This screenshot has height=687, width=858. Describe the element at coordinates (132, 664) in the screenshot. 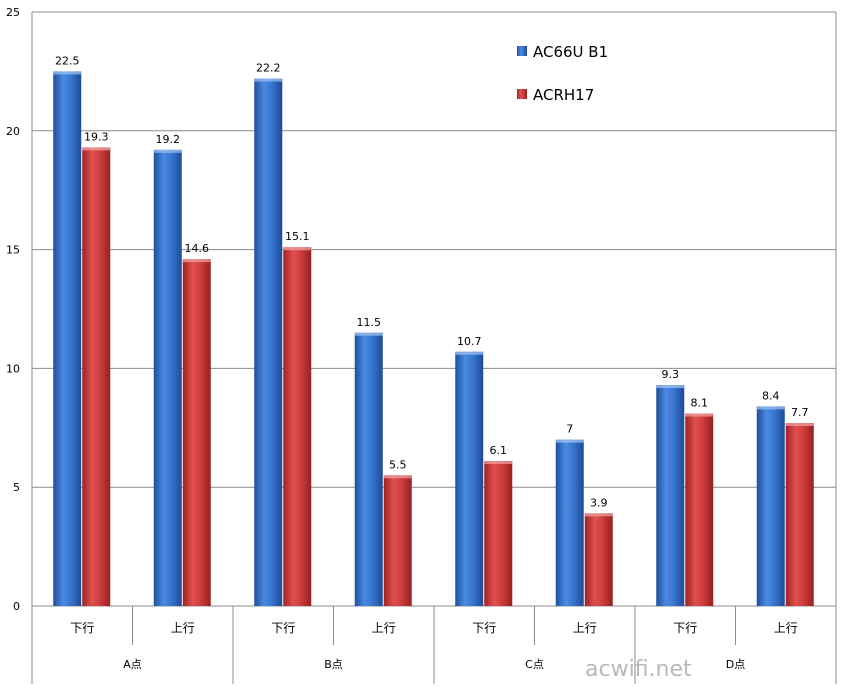

I see `x-group-label: A点` at that location.